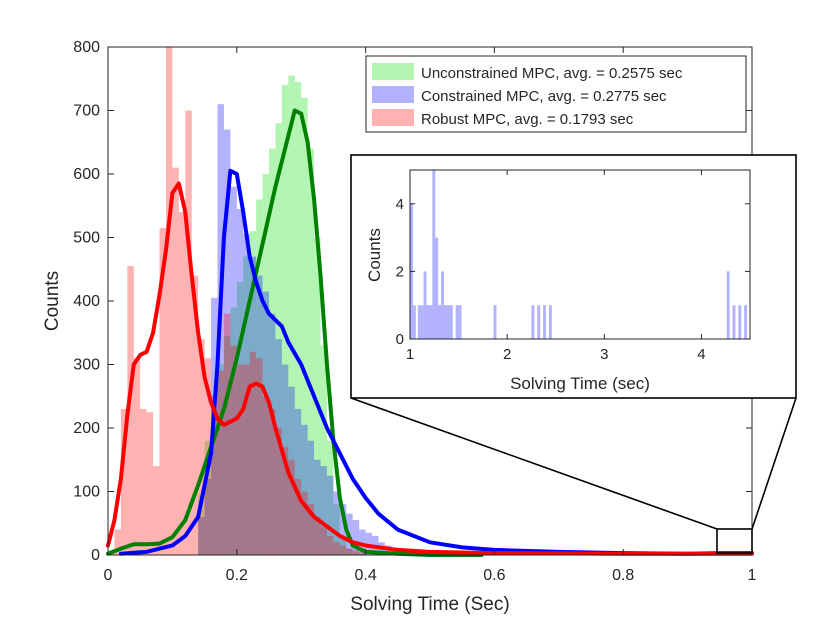 The width and height of the screenshot is (830, 623). What do you see at coordinates (580, 383) in the screenshot?
I see `inset-x-axis-label: Solving Time (sec)` at bounding box center [580, 383].